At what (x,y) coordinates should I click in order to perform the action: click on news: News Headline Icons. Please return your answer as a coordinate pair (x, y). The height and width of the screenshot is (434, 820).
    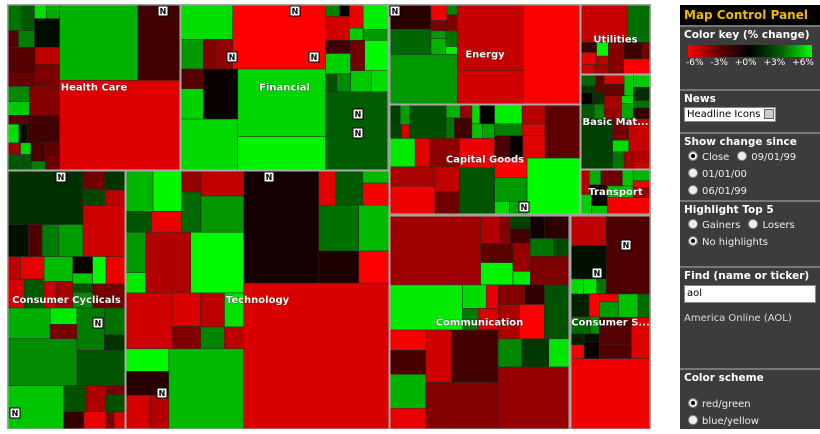
    Looking at the image, I should click on (750, 110).